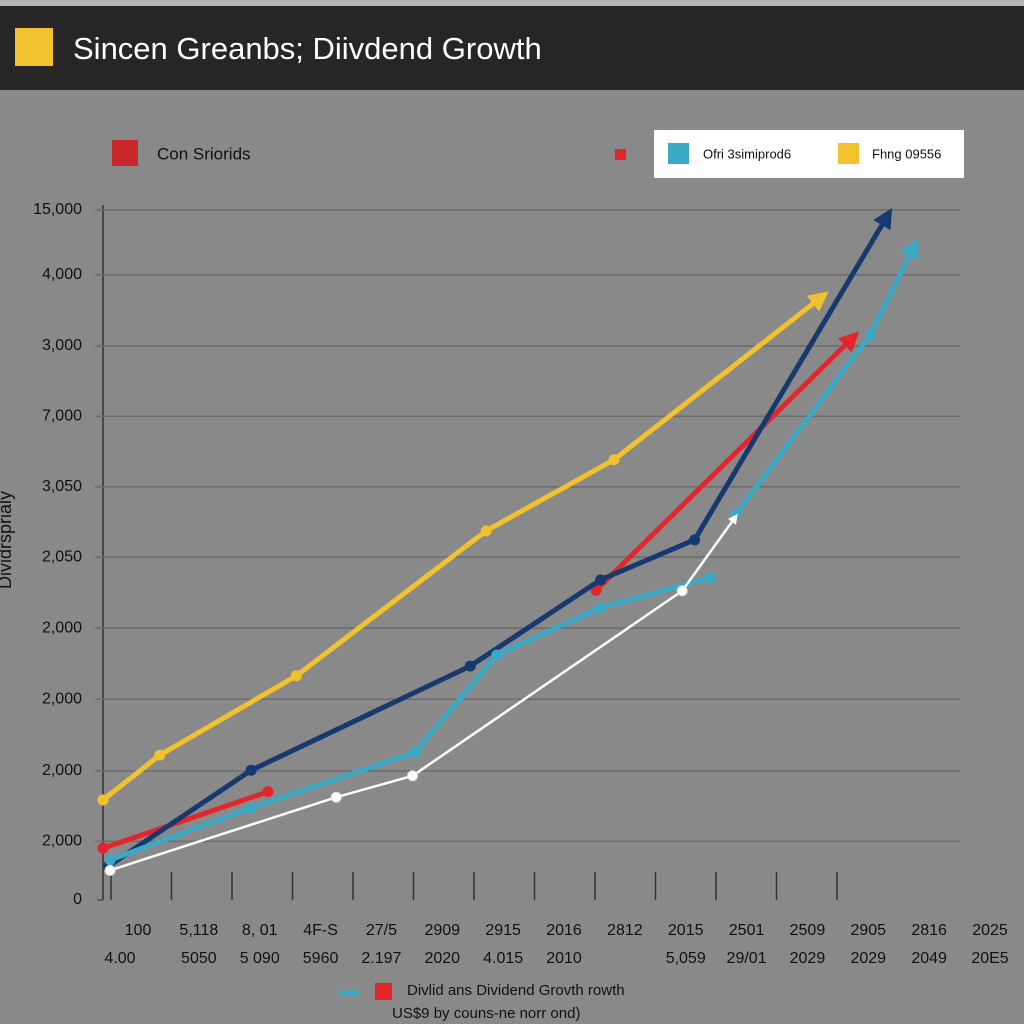 The image size is (1024, 1024). What do you see at coordinates (747, 930) in the screenshot?
I see `x-tick-label: 2501` at bounding box center [747, 930].